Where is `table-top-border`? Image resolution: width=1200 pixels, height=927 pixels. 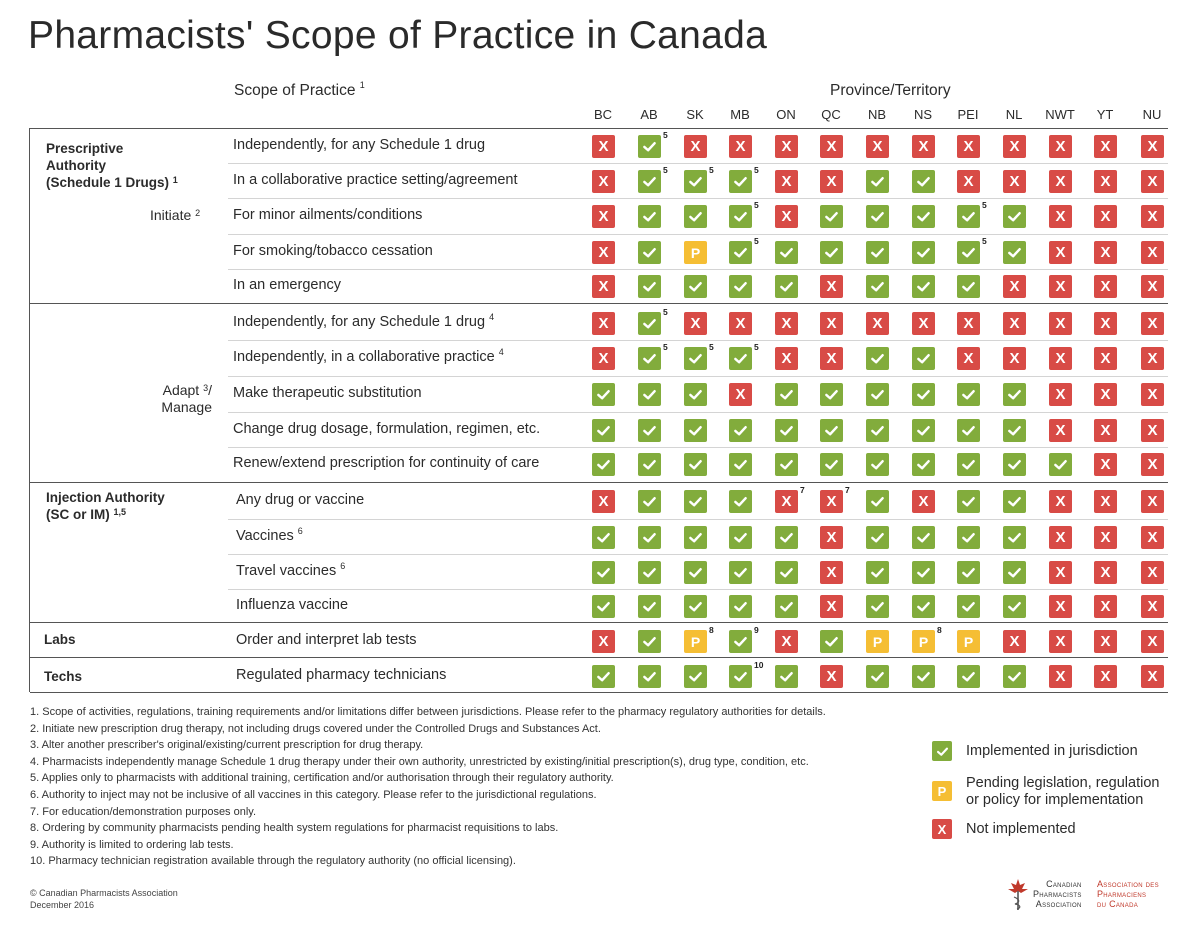
table-top-border is located at coordinates (599, 128).